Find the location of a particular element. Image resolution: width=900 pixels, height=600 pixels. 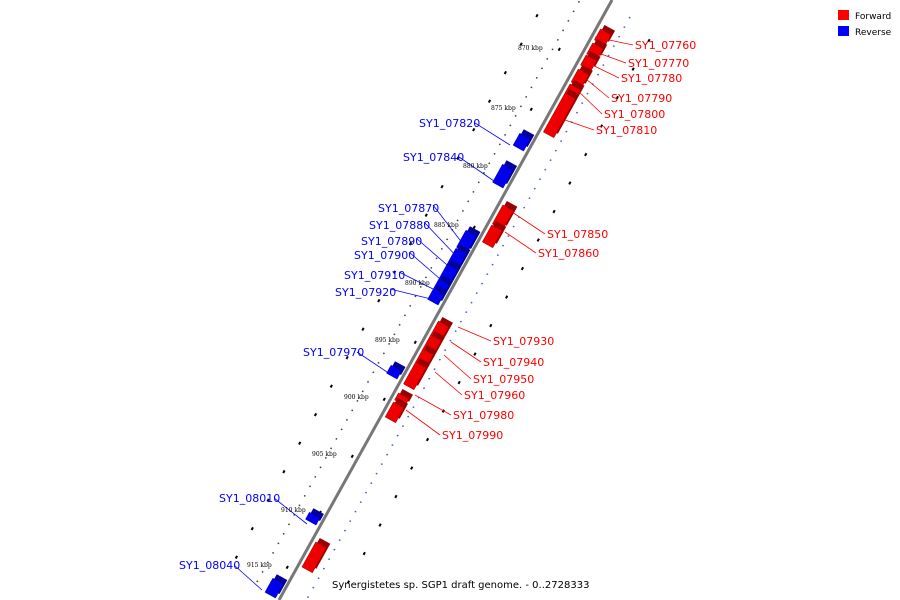

forward-gene-label: SY1_07860 is located at coordinates (568, 253).